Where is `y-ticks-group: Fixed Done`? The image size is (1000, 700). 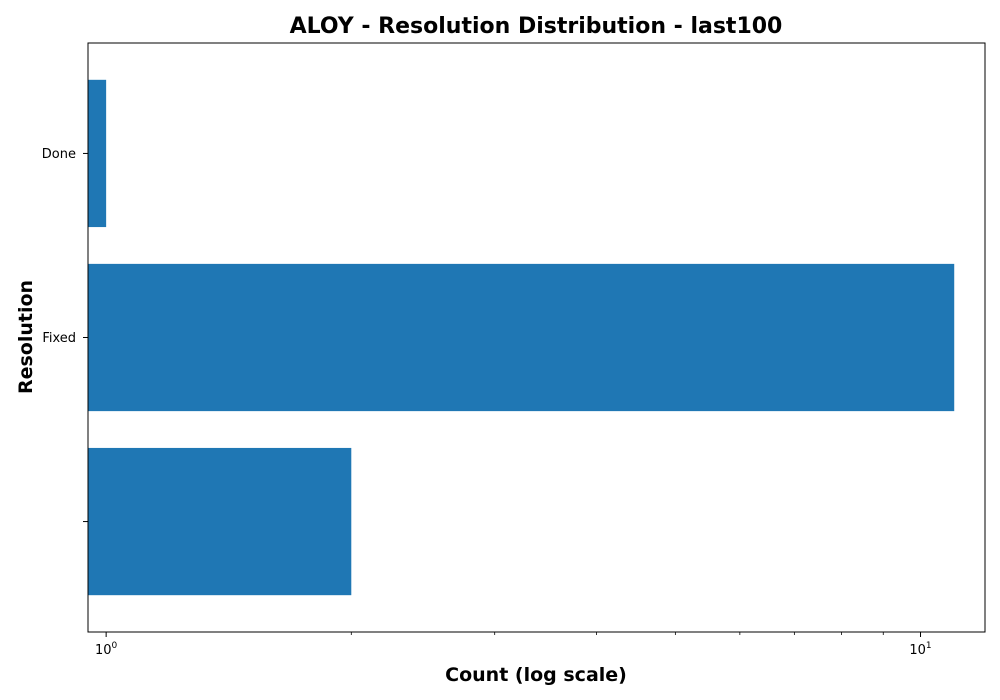
y-ticks-group: Fixed Done is located at coordinates (65, 335).